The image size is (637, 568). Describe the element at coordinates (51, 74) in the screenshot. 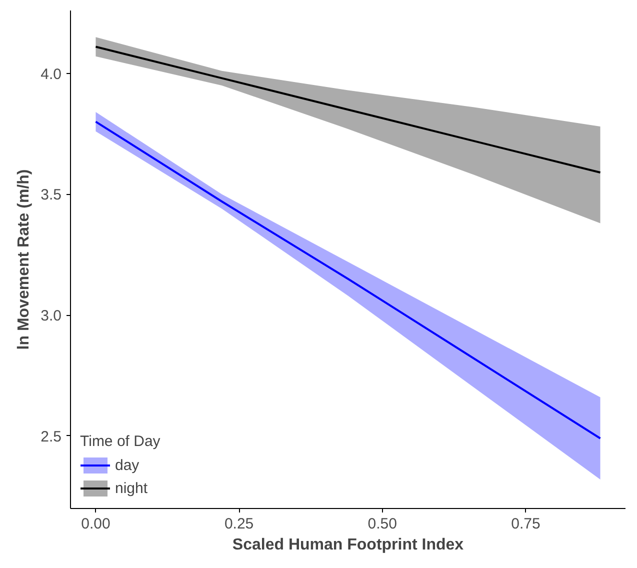

I see `y-tick-label: 4.0` at that location.